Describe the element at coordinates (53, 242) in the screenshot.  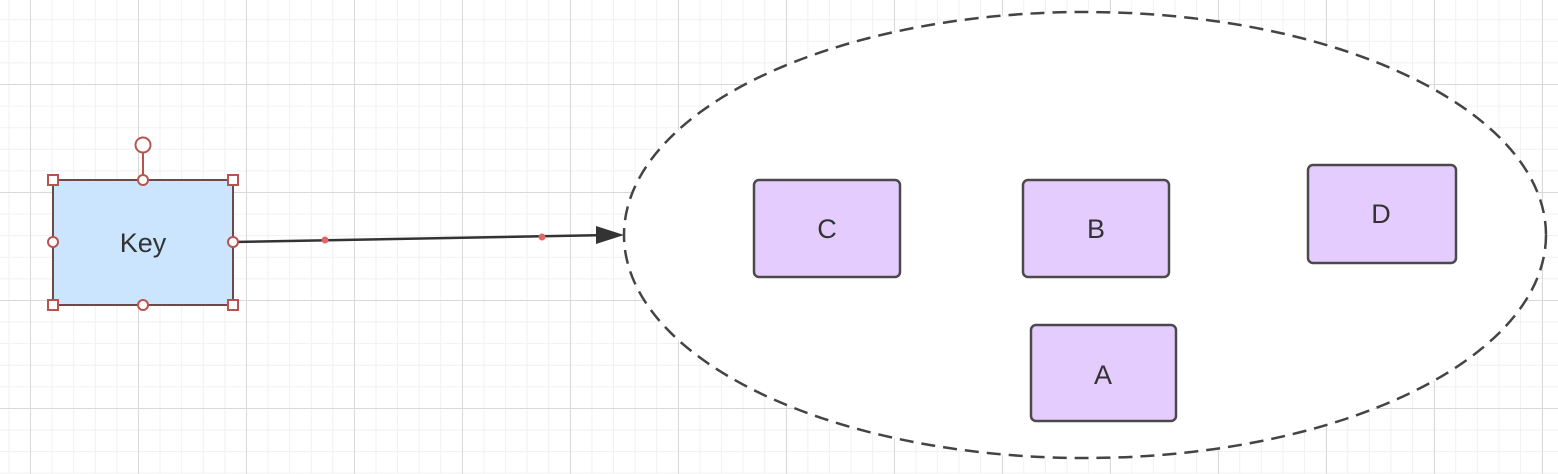
I see `connect-handle-left` at that location.